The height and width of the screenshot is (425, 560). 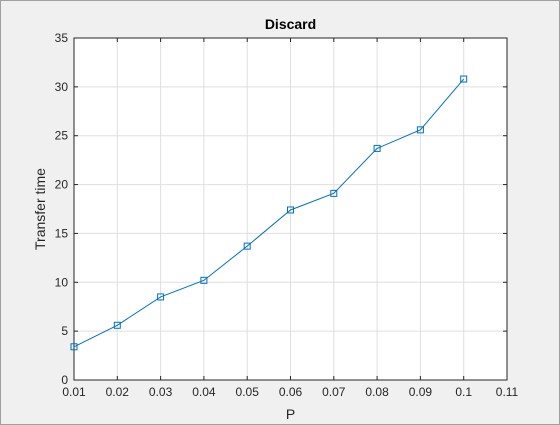 What do you see at coordinates (62, 282) in the screenshot?
I see `y-tick-label: 10` at bounding box center [62, 282].